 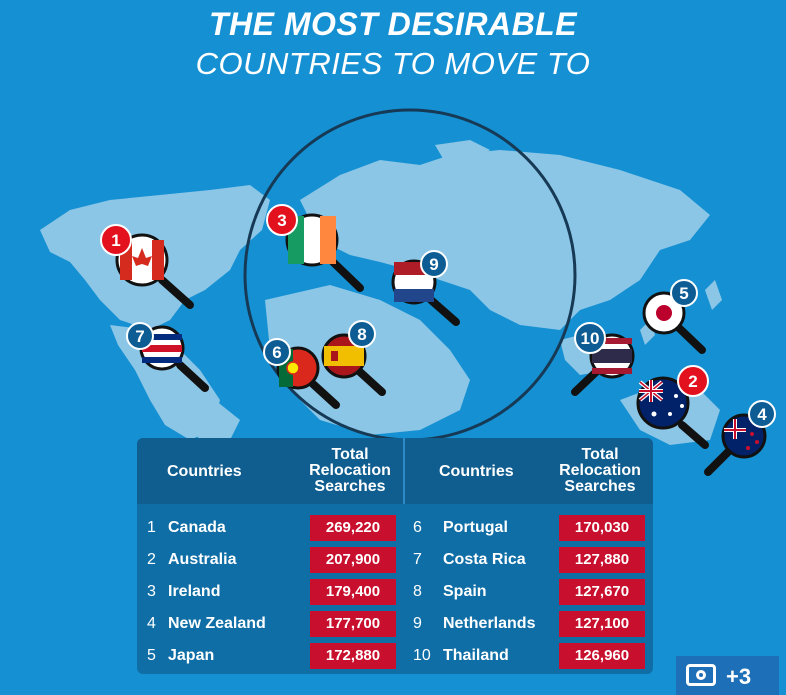 What do you see at coordinates (602, 592) in the screenshot?
I see `search-count: 127,670` at bounding box center [602, 592].